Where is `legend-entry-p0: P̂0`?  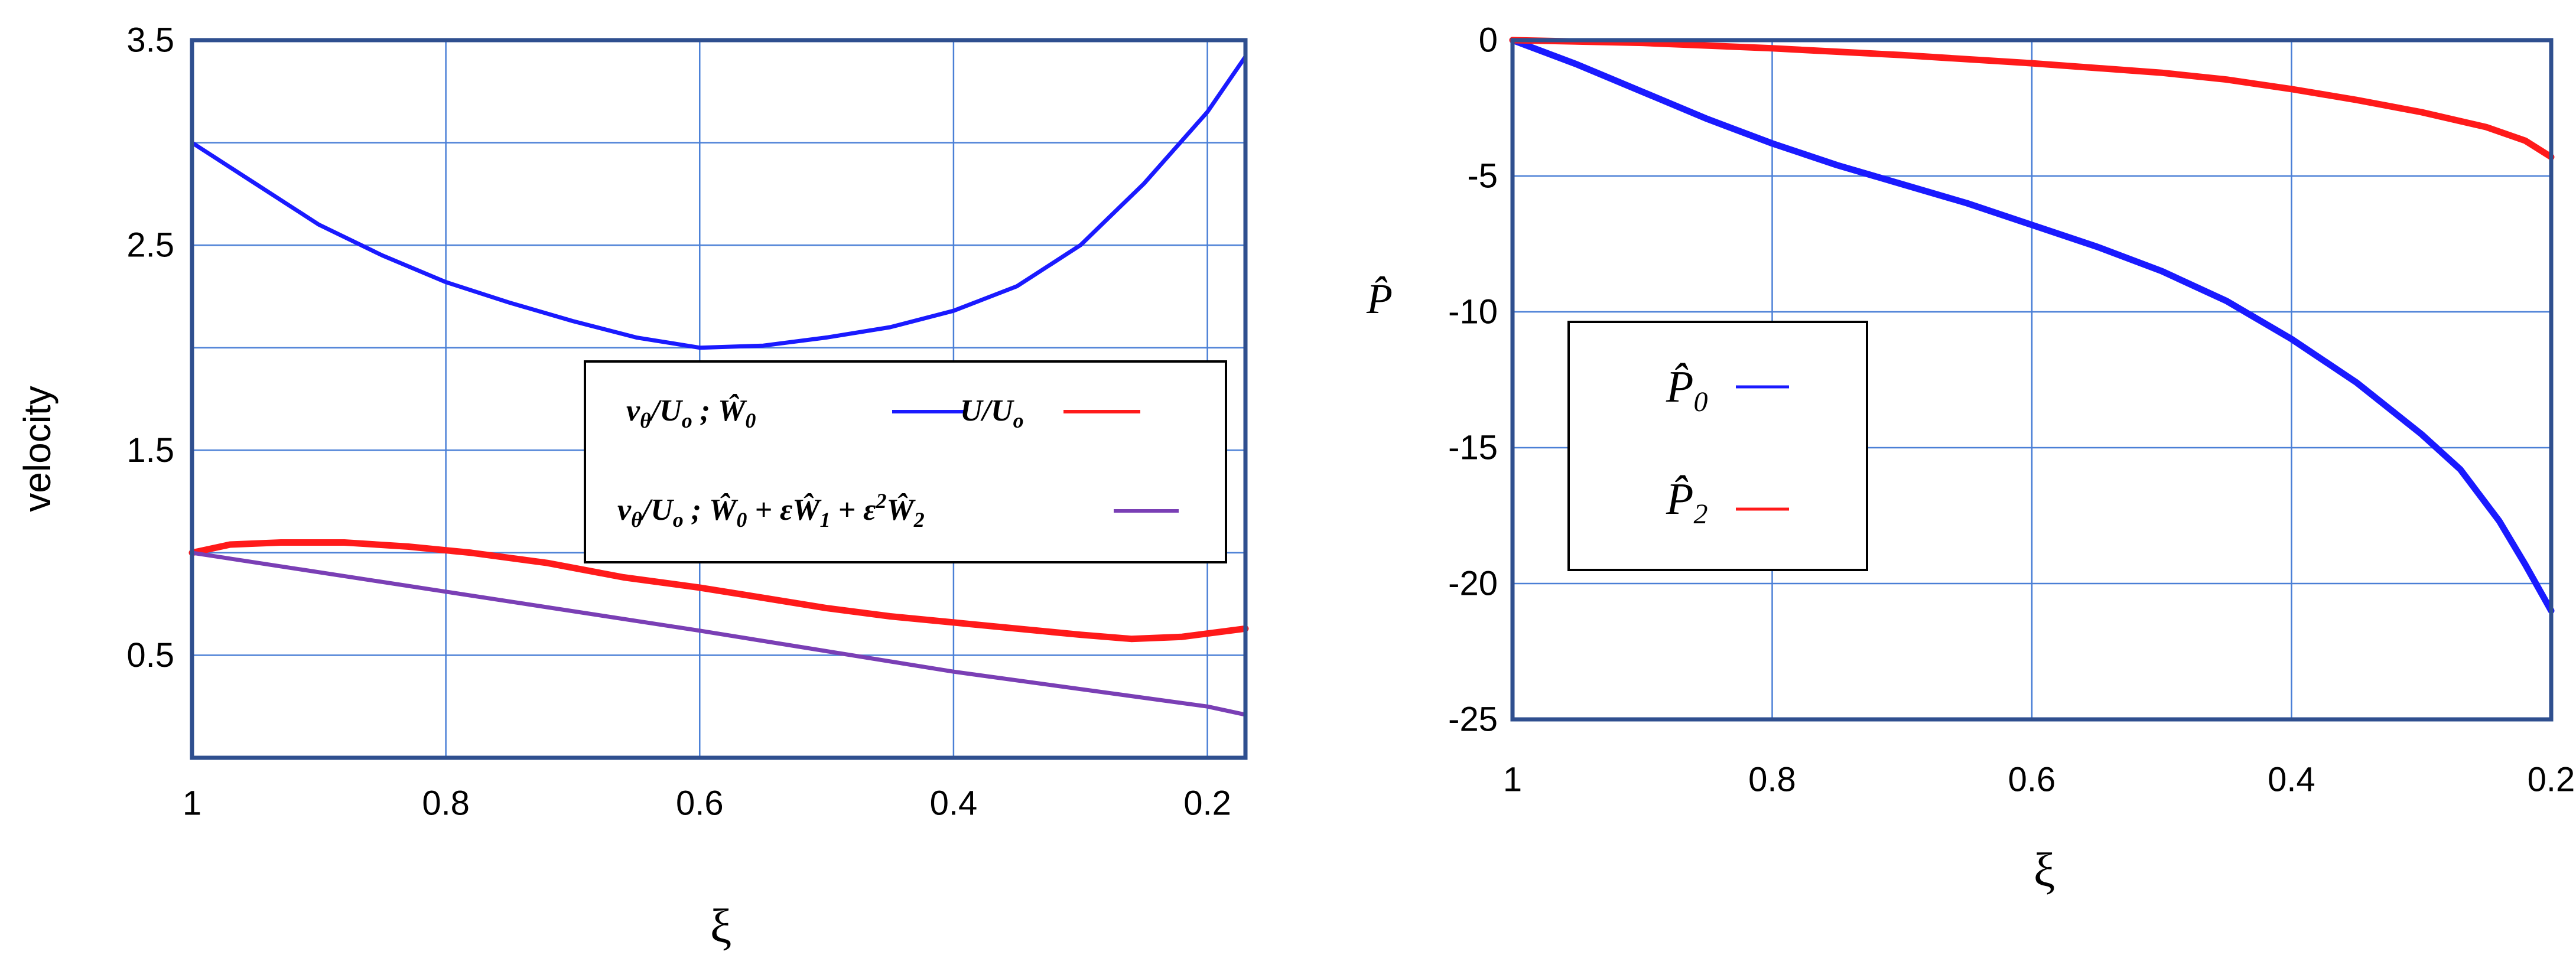
legend-entry-p0: P̂0 is located at coordinates (1728, 390).